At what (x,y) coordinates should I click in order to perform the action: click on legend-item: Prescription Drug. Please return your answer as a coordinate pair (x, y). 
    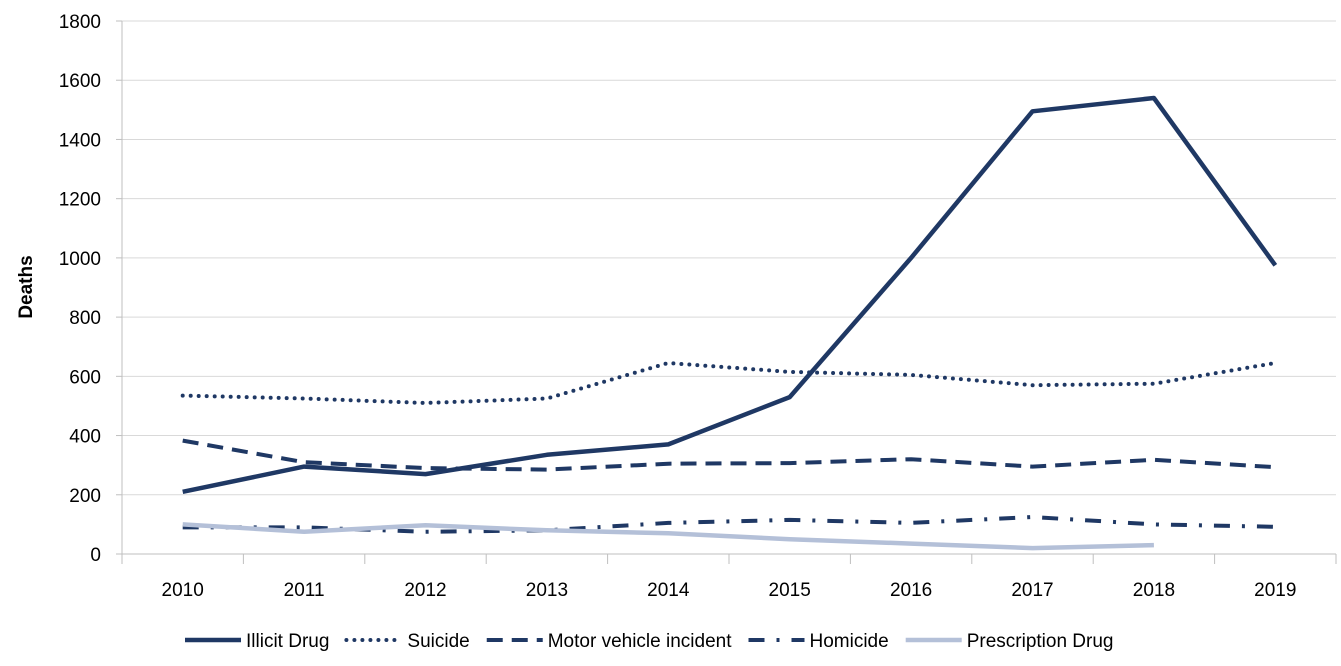
    Looking at the image, I should click on (1009, 641).